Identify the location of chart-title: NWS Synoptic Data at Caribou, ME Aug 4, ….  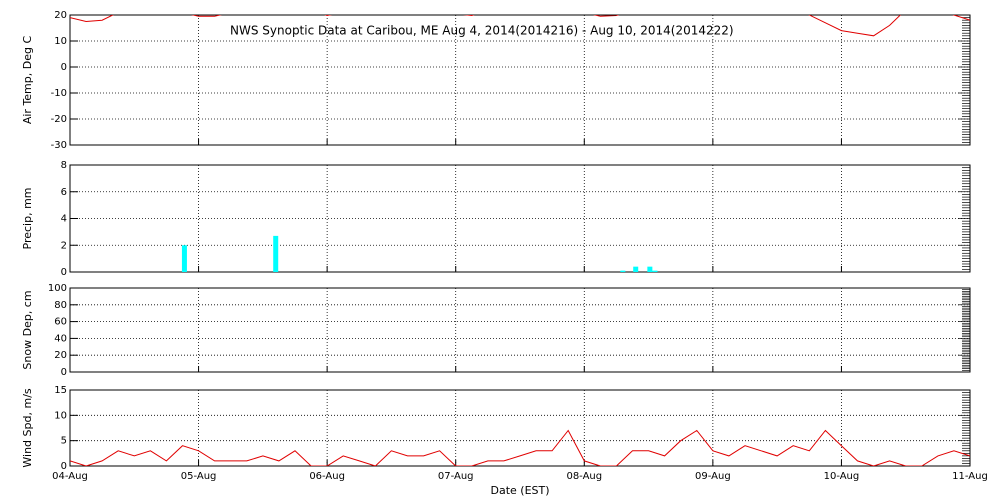
(482, 31).